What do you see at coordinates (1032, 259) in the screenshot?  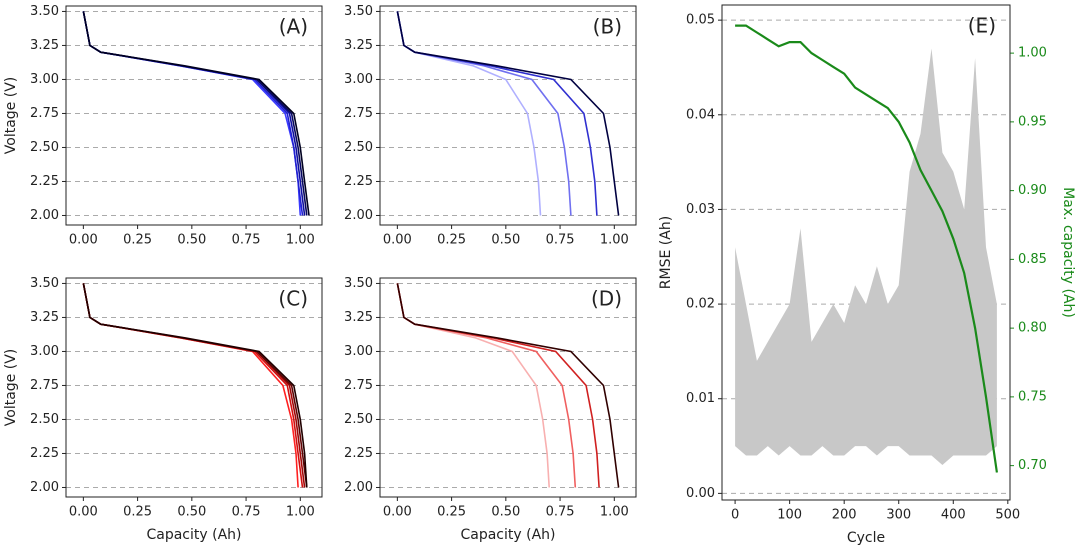 I see `y2-tick-label: 0.85` at bounding box center [1032, 259].